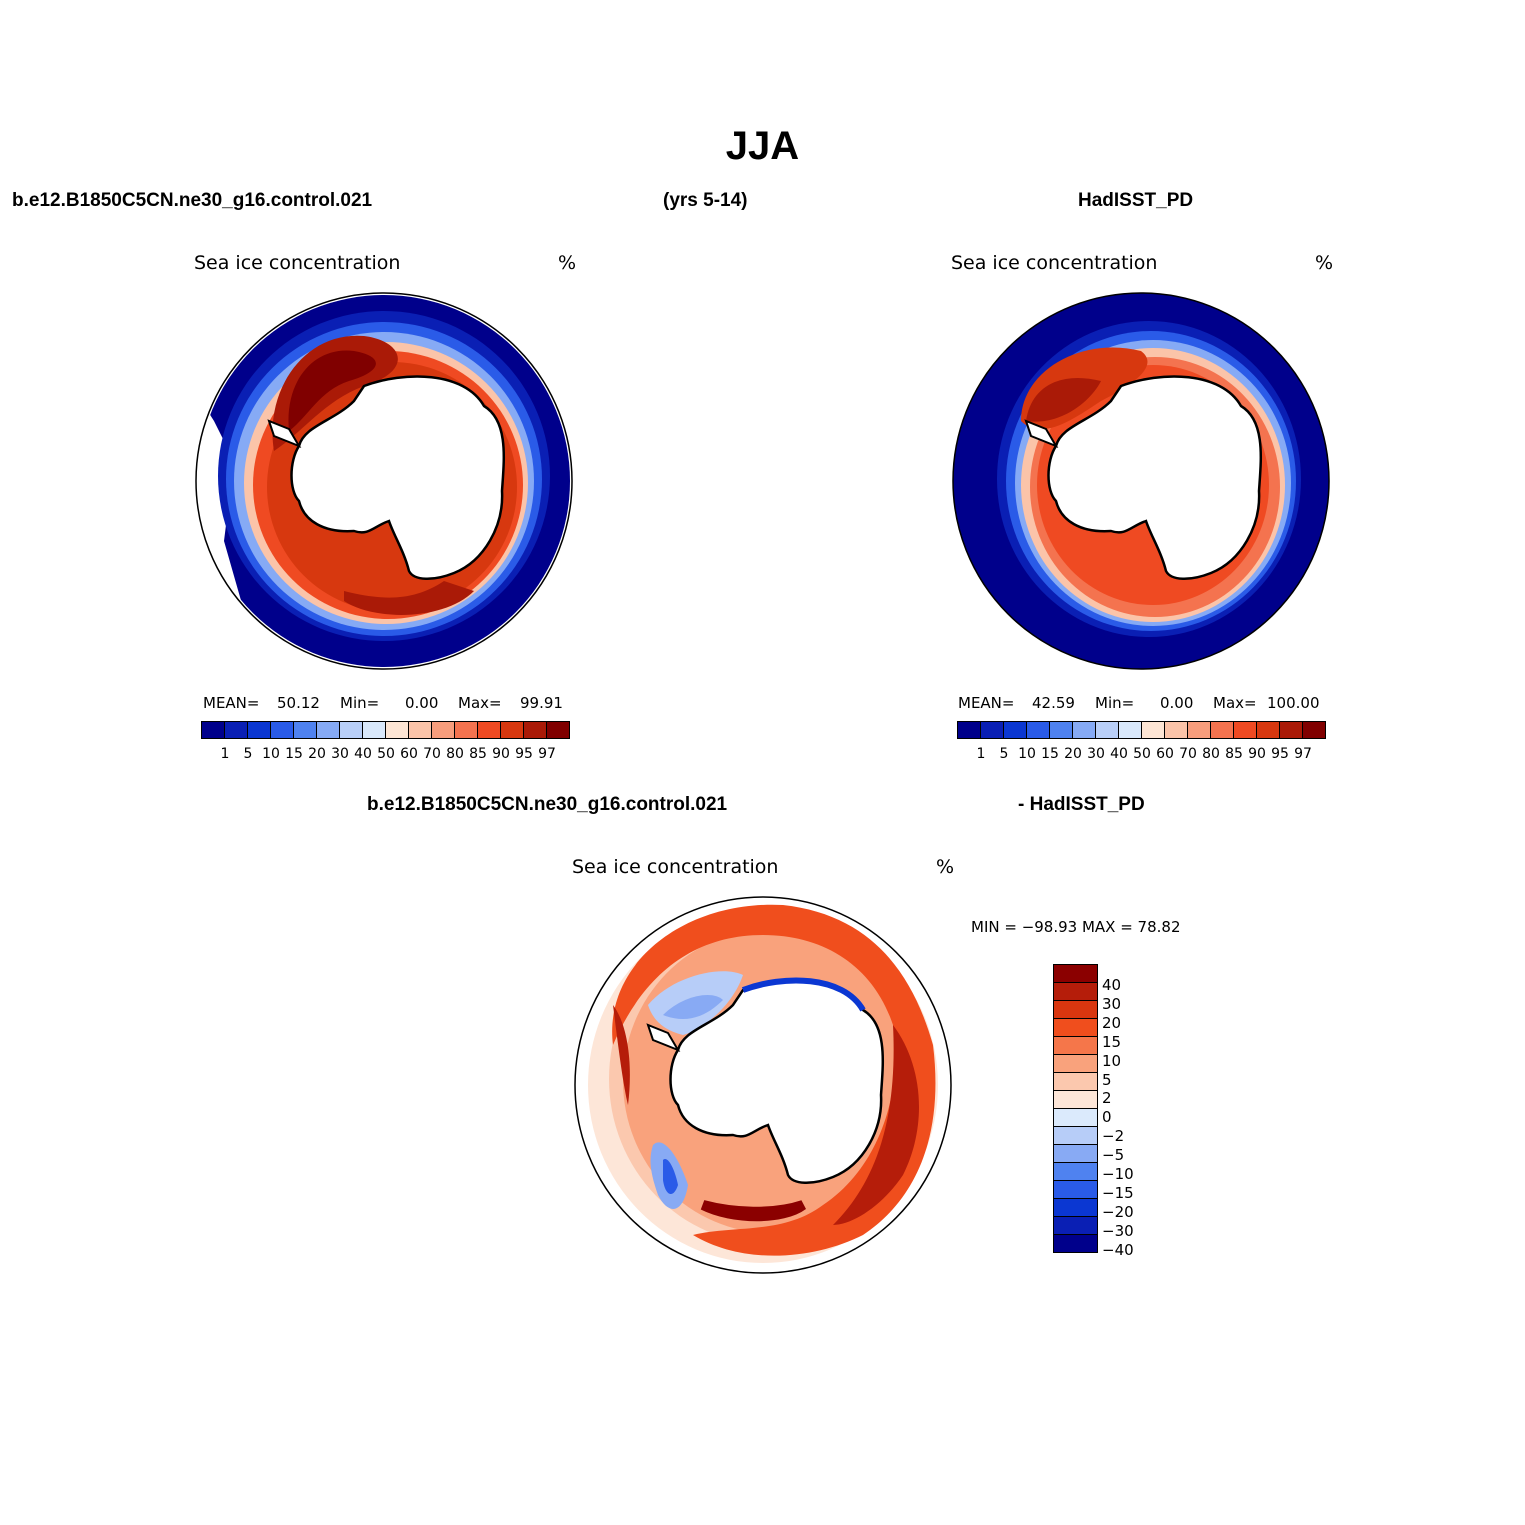 The width and height of the screenshot is (1525, 1525). I want to click on panel2-variable: Sea ice concentration, so click(1054, 263).